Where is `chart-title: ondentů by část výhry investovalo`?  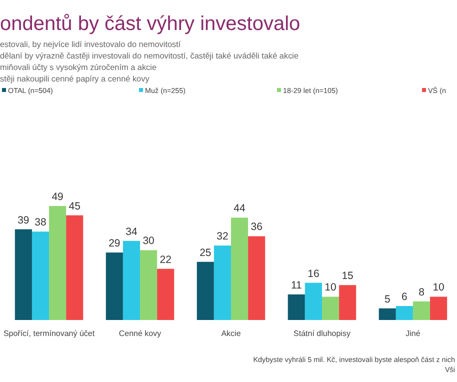 chart-title: ondentů by část výhry investovalo is located at coordinates (150, 24).